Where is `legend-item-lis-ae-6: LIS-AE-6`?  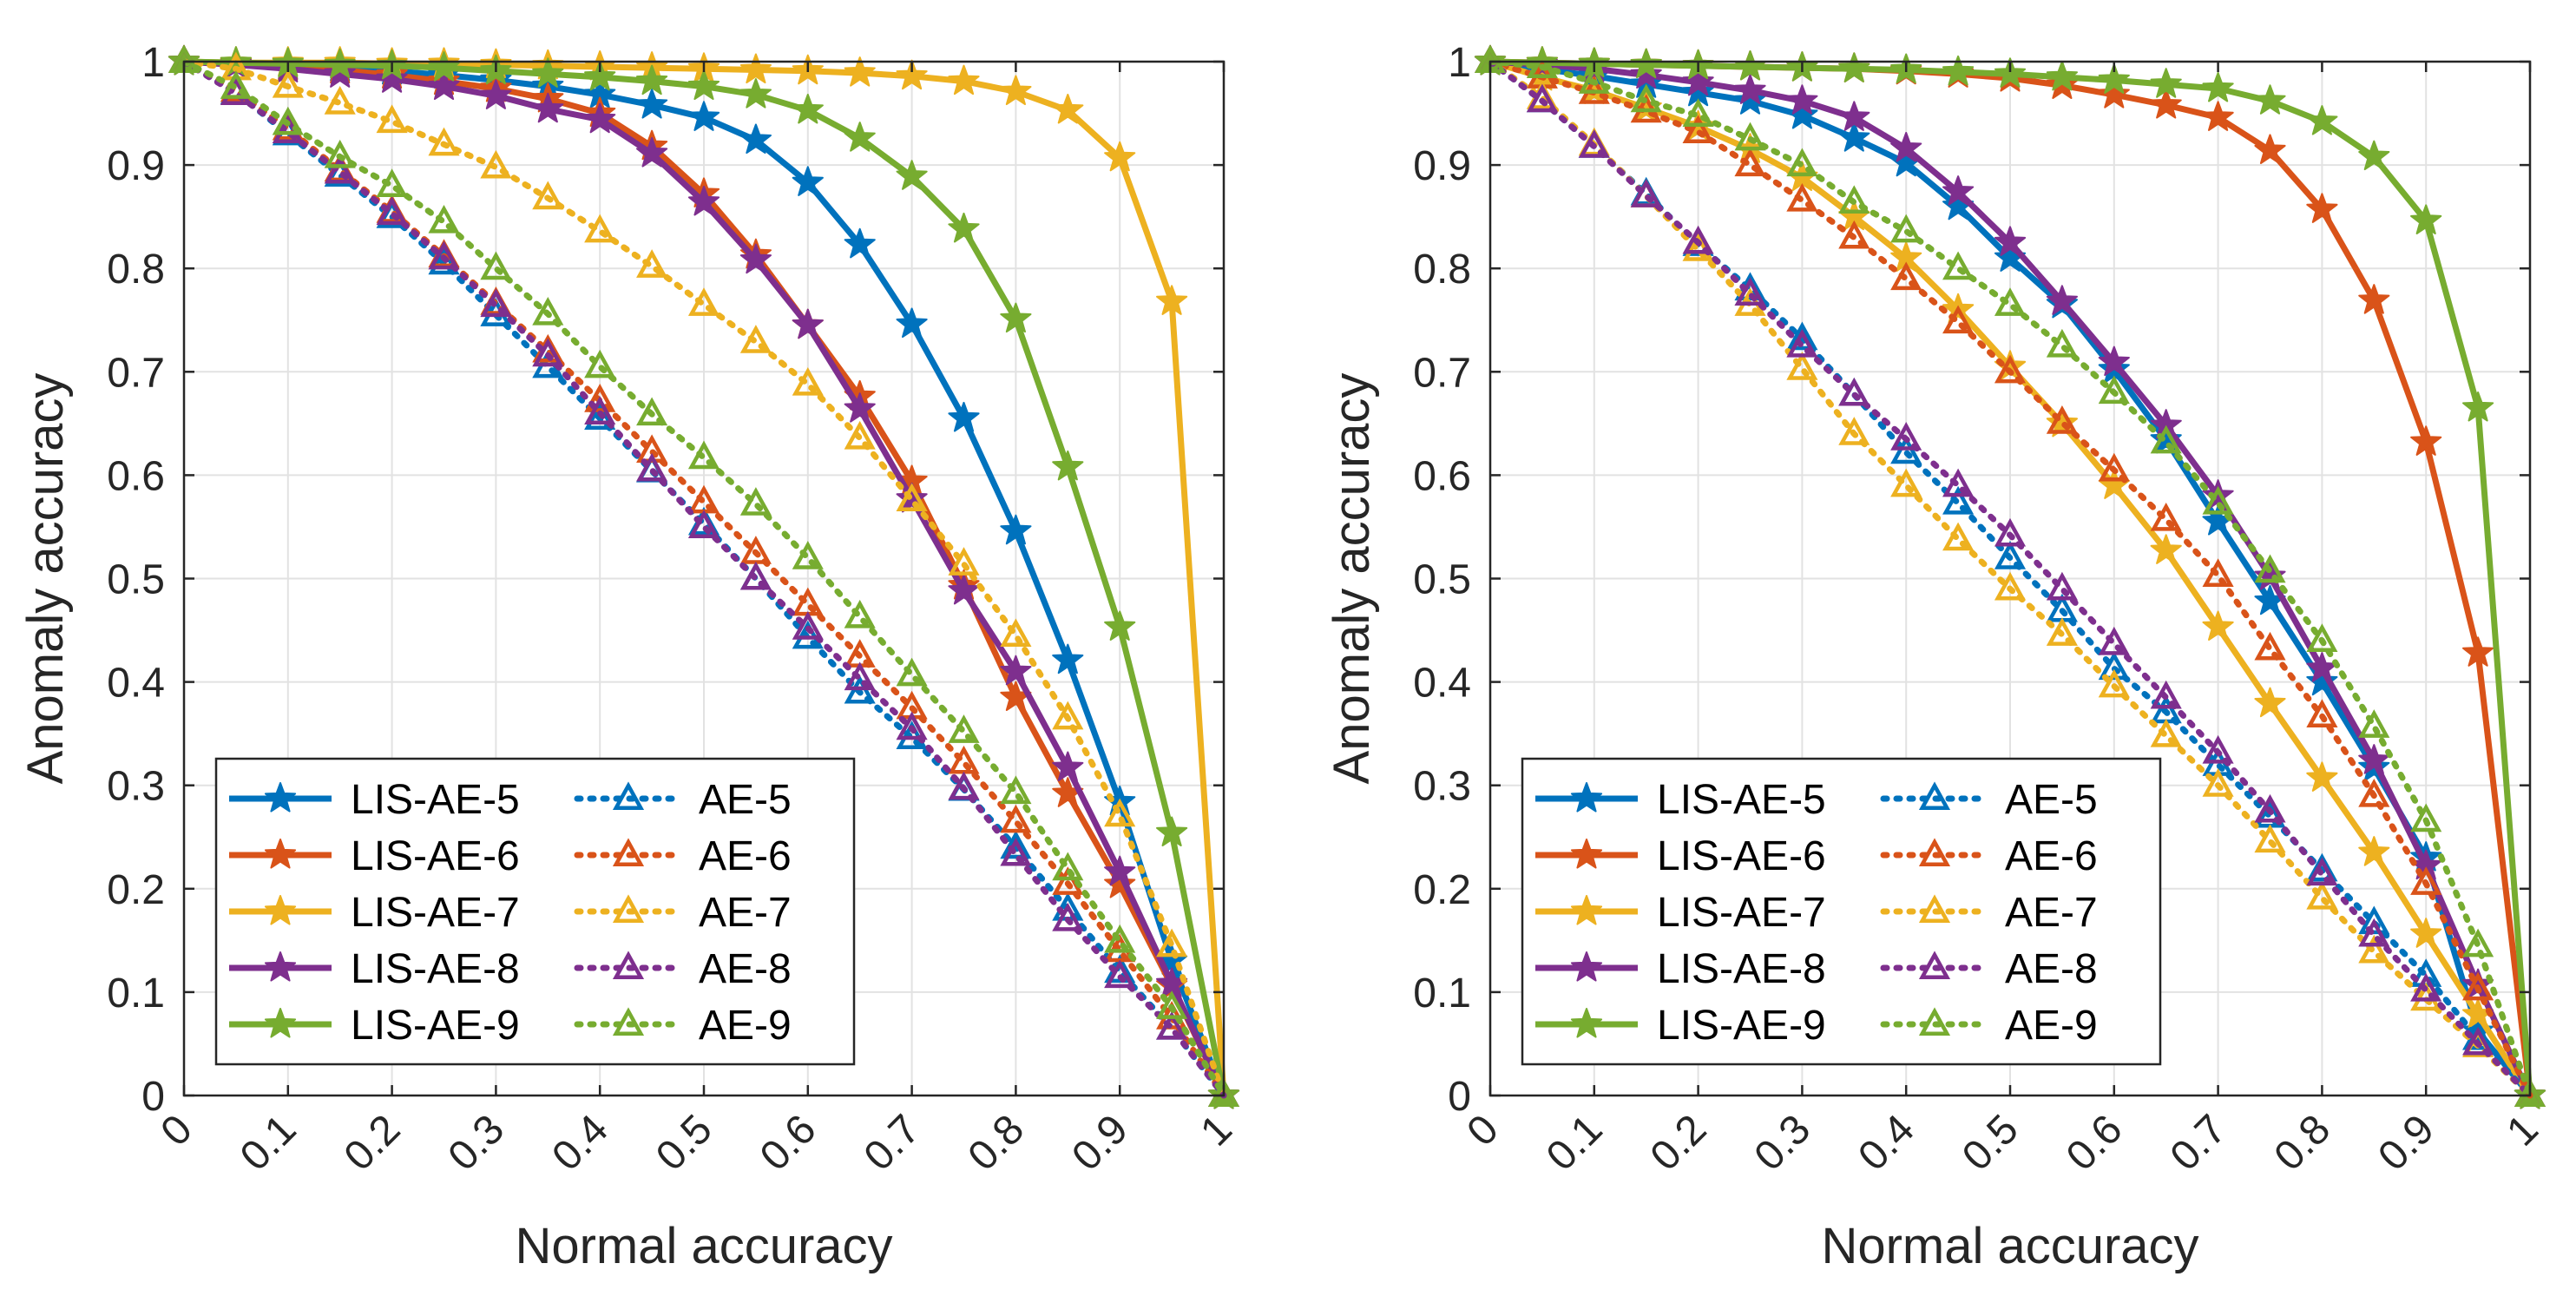
legend-item-lis-ae-6: LIS-AE-6 is located at coordinates (374, 856).